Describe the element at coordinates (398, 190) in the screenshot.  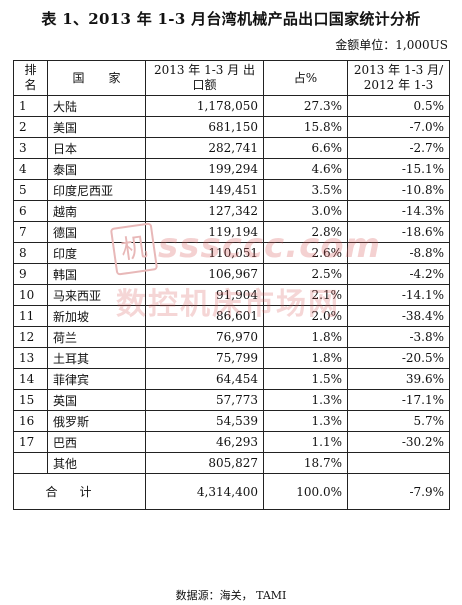
I see `change-cell: -10.8%` at that location.